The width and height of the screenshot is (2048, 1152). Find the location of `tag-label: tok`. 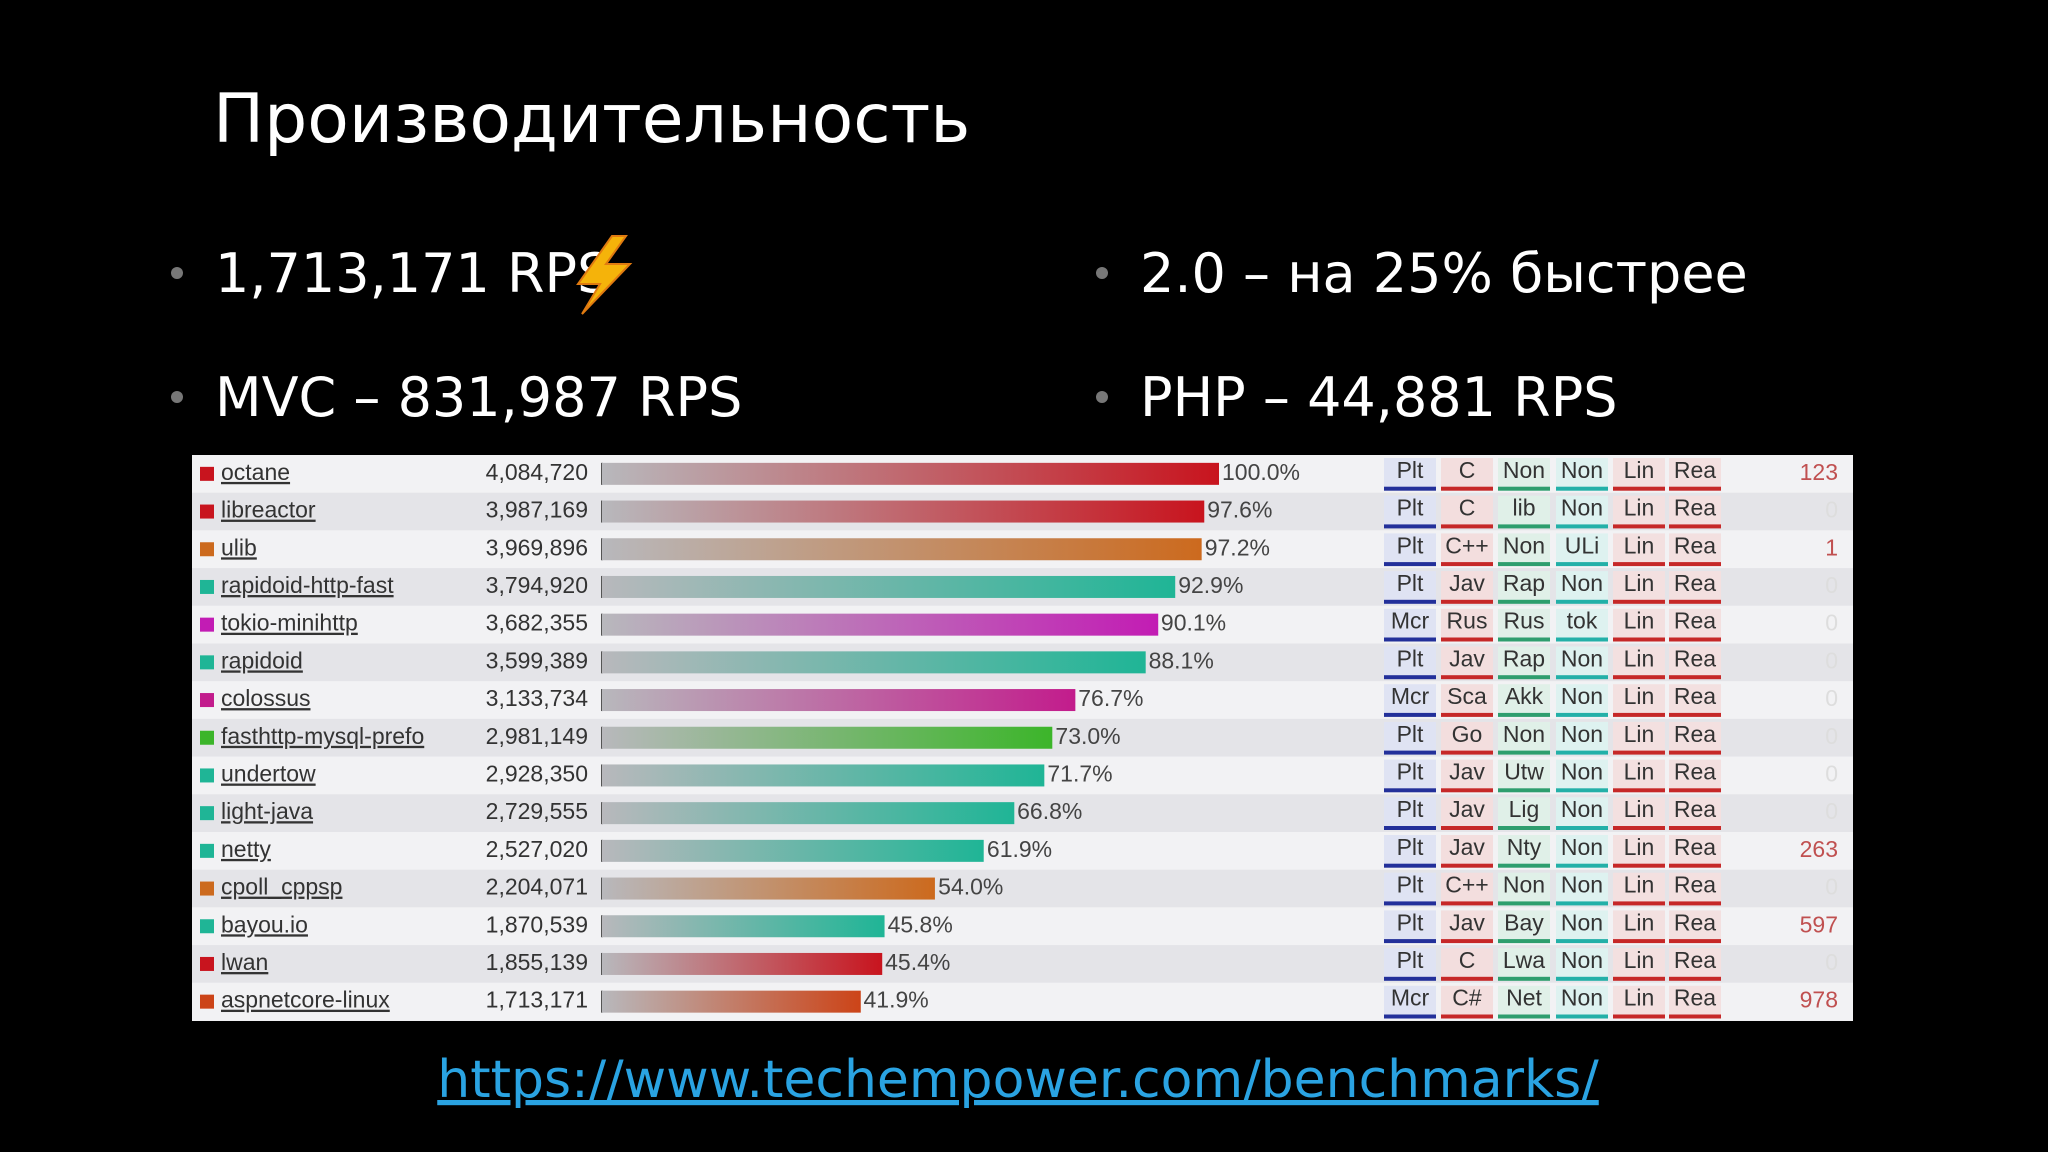

tag-label: tok is located at coordinates (1582, 621).